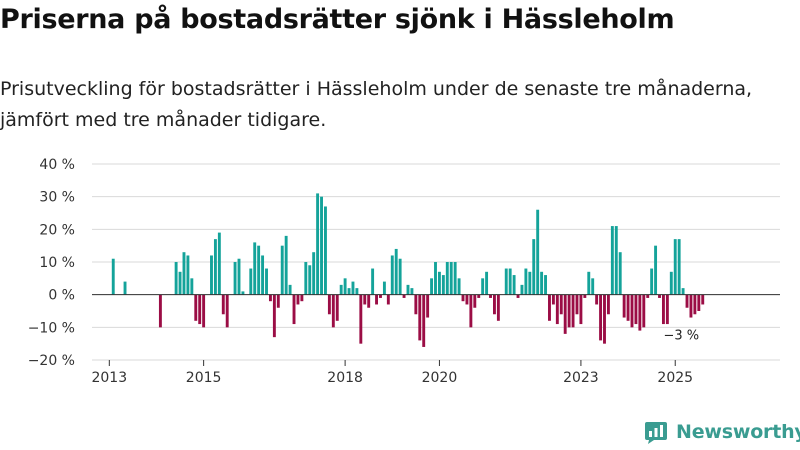 Image resolution: width=800 pixels, height=450 pixels. What do you see at coordinates (675, 378) in the screenshot?
I see `x-tick-label: 2025` at bounding box center [675, 378].